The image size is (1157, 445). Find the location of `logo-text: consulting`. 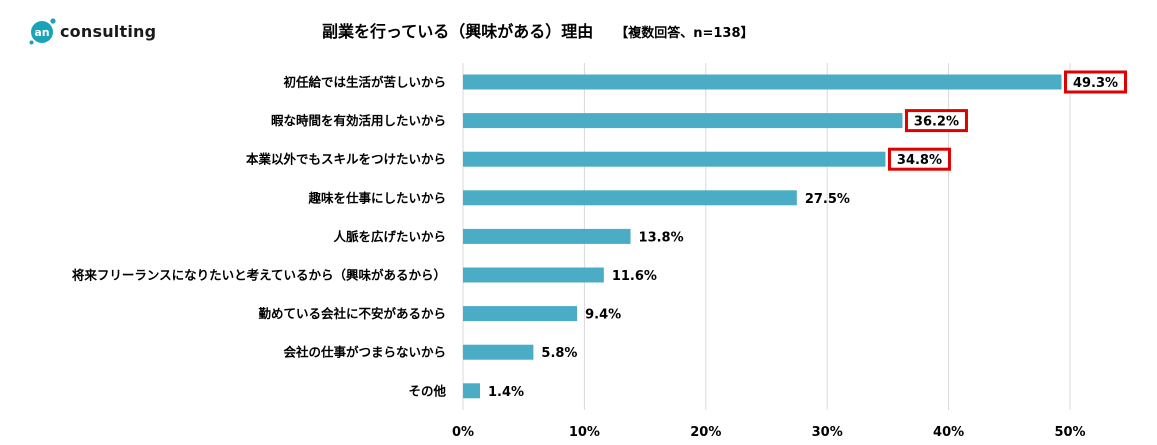

logo-text: consulting is located at coordinates (108, 31).